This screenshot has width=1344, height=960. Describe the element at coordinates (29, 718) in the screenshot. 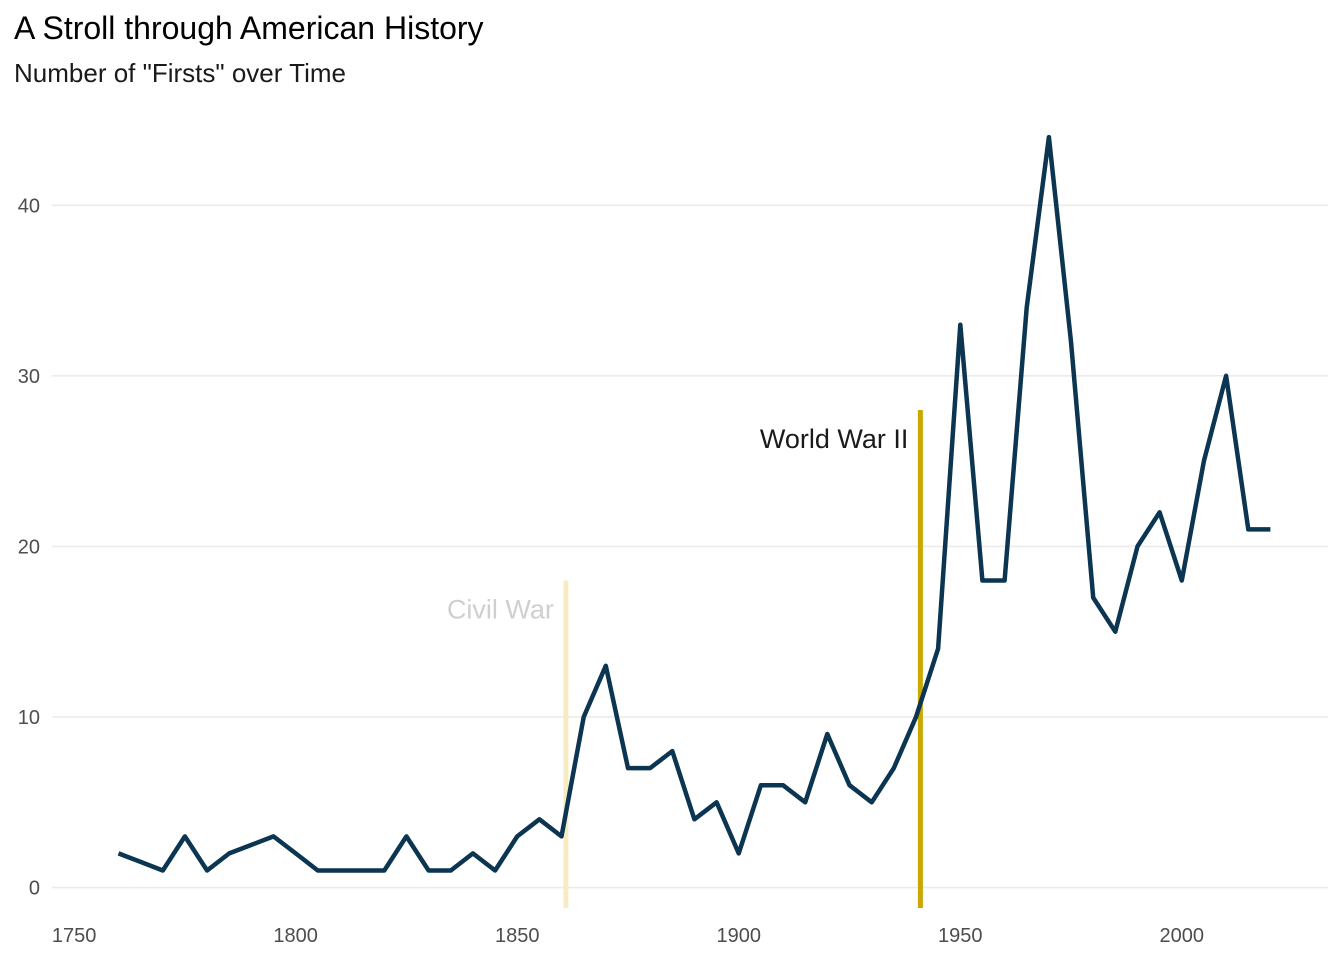

I see `y-tick-label: 10` at that location.